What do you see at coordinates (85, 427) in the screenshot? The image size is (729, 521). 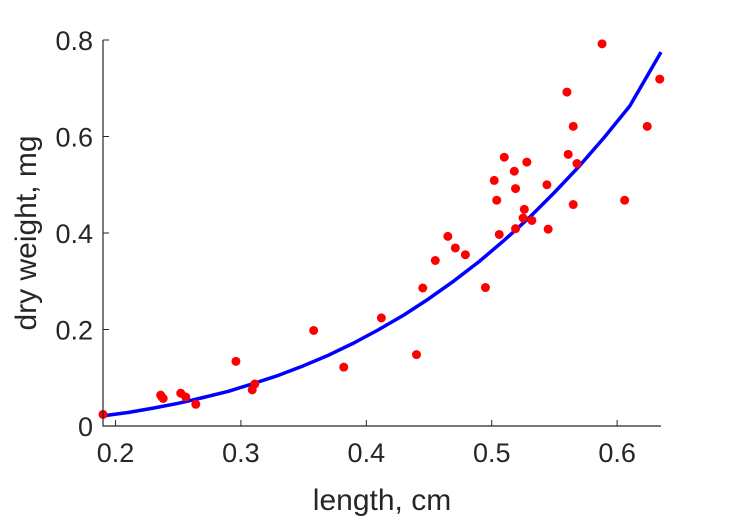 I see `y-tick-label: 0` at bounding box center [85, 427].